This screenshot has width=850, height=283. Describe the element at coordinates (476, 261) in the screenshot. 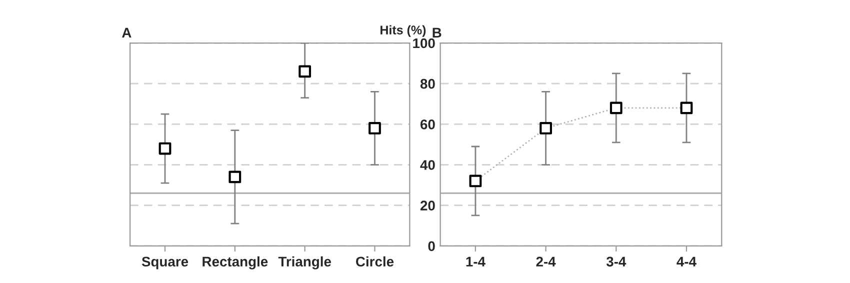

I see `x-tick-label: 1-4` at that location.